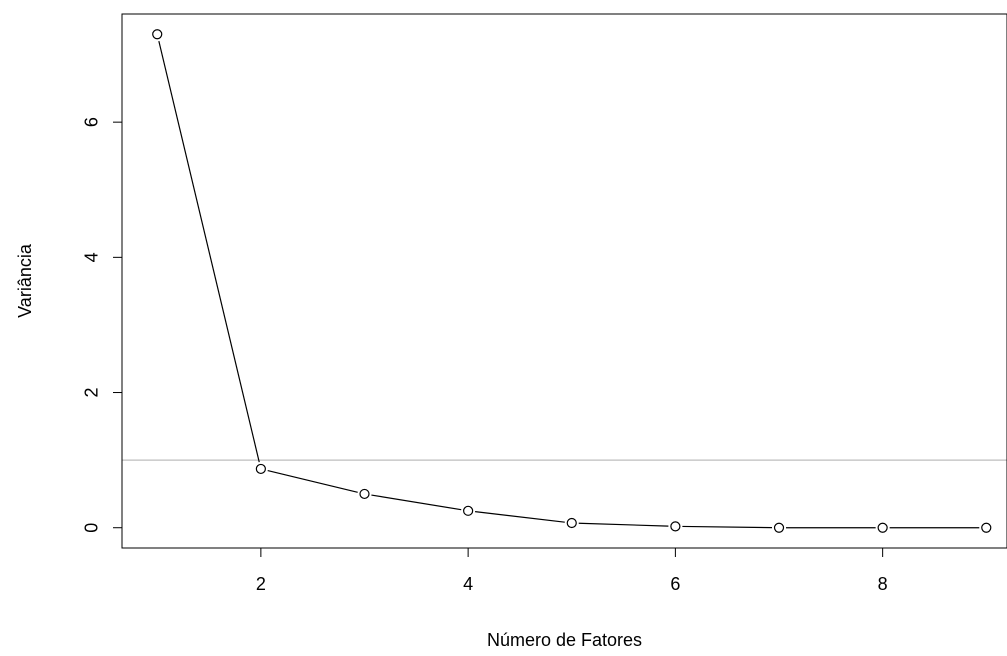 Image resolution: width=1007 pixels, height=656 pixels. Describe the element at coordinates (675, 584) in the screenshot. I see `x-tick-label: 6` at that location.